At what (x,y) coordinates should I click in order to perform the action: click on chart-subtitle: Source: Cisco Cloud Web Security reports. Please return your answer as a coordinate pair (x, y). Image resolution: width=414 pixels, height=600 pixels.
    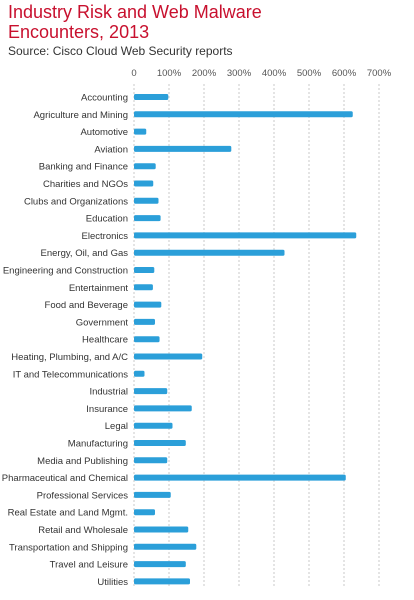
    Looking at the image, I should click on (120, 51).